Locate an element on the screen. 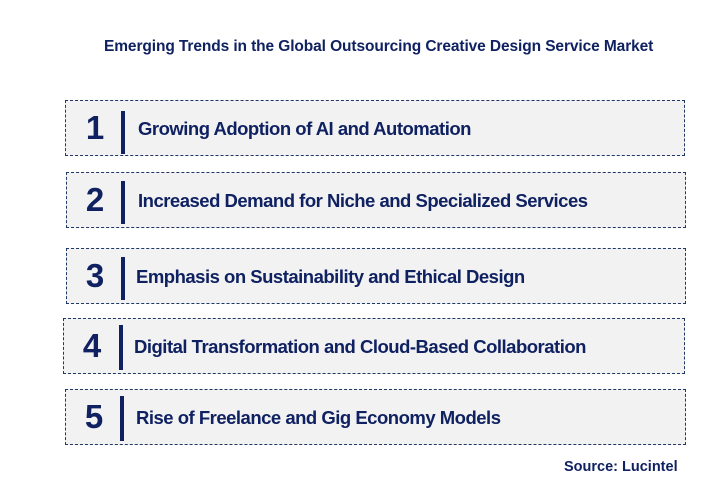  trend-number: 1 is located at coordinates (95, 127).